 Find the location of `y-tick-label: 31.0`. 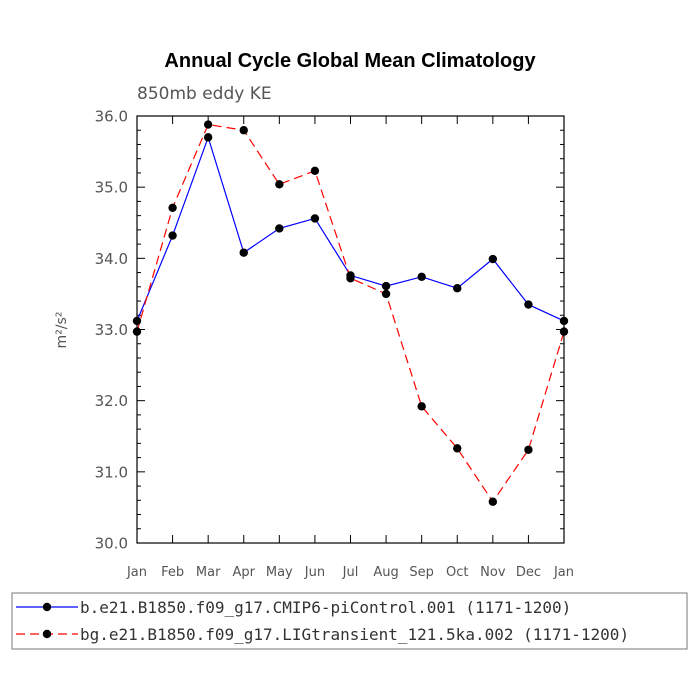

y-tick-label: 31.0 is located at coordinates (111, 472).